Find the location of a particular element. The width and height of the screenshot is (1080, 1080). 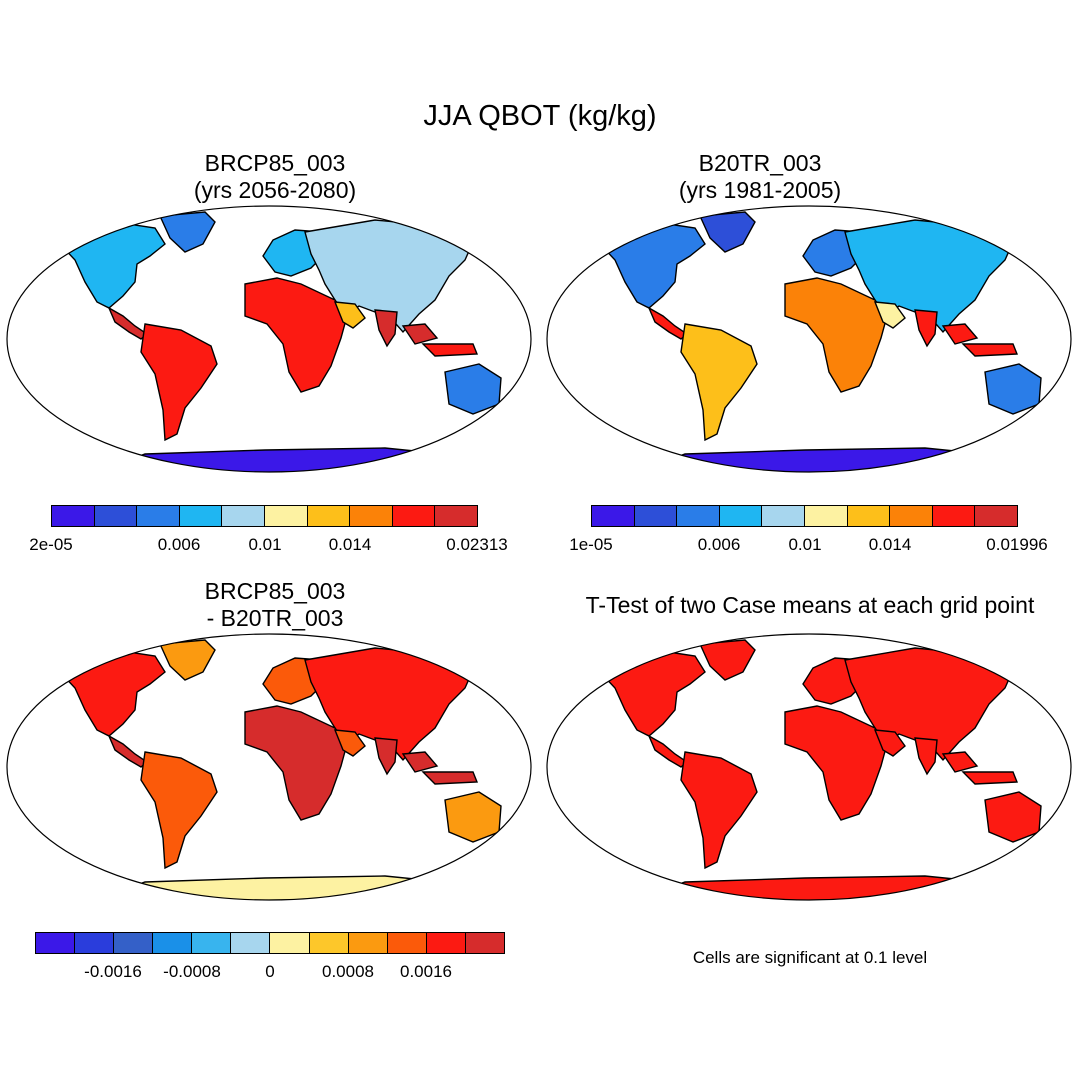

map-bottom-left is located at coordinates (269, 767).